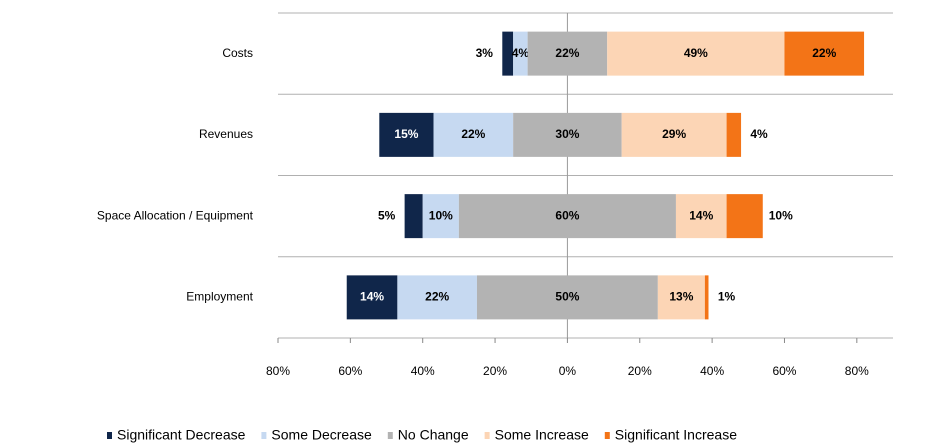 The height and width of the screenshot is (446, 934). Describe the element at coordinates (219, 297) in the screenshot. I see `category-label: Employment` at that location.